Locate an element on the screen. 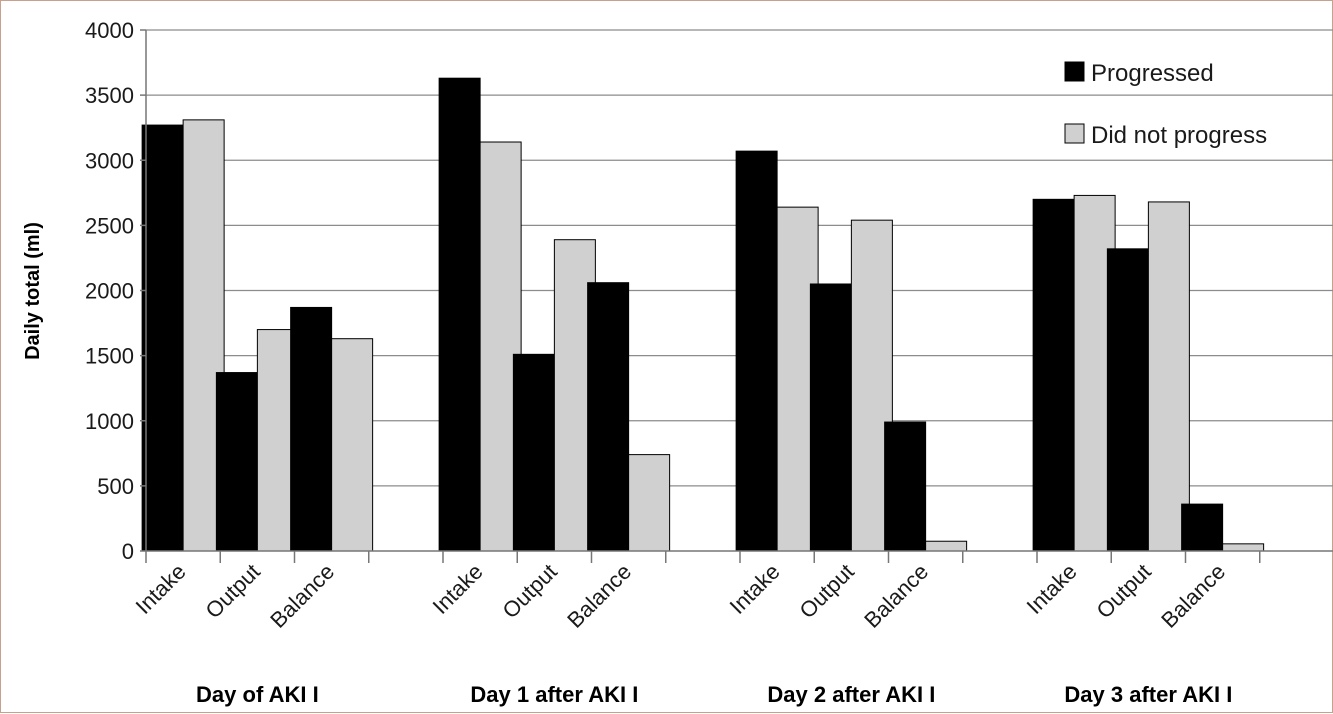  y-tick-label: 1500 is located at coordinates (109, 356).